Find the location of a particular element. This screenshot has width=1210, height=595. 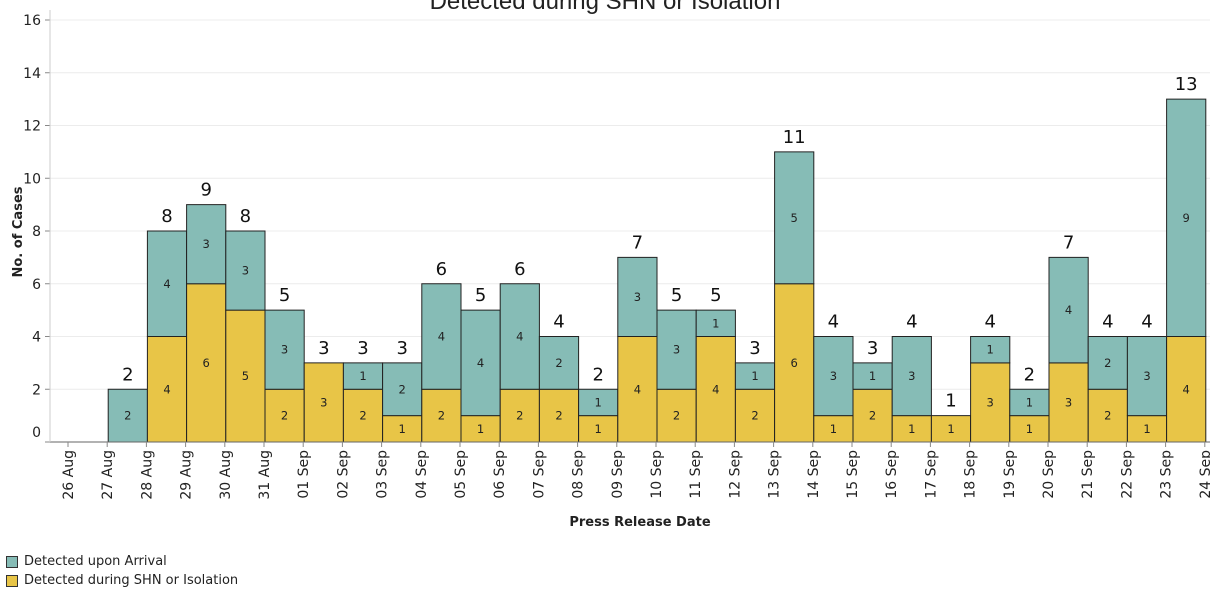

segment-value-label: 9 is located at coordinates (1186, 218).